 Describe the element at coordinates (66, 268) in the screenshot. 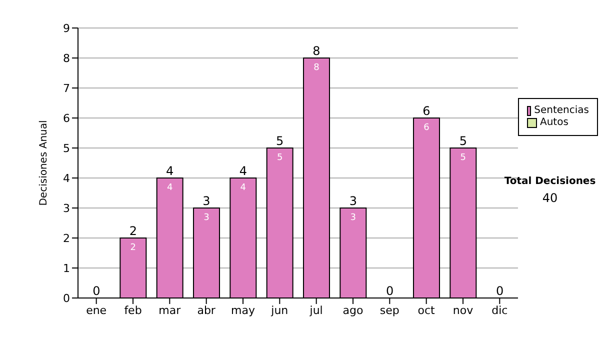

I see `y-tick-label: 1` at that location.